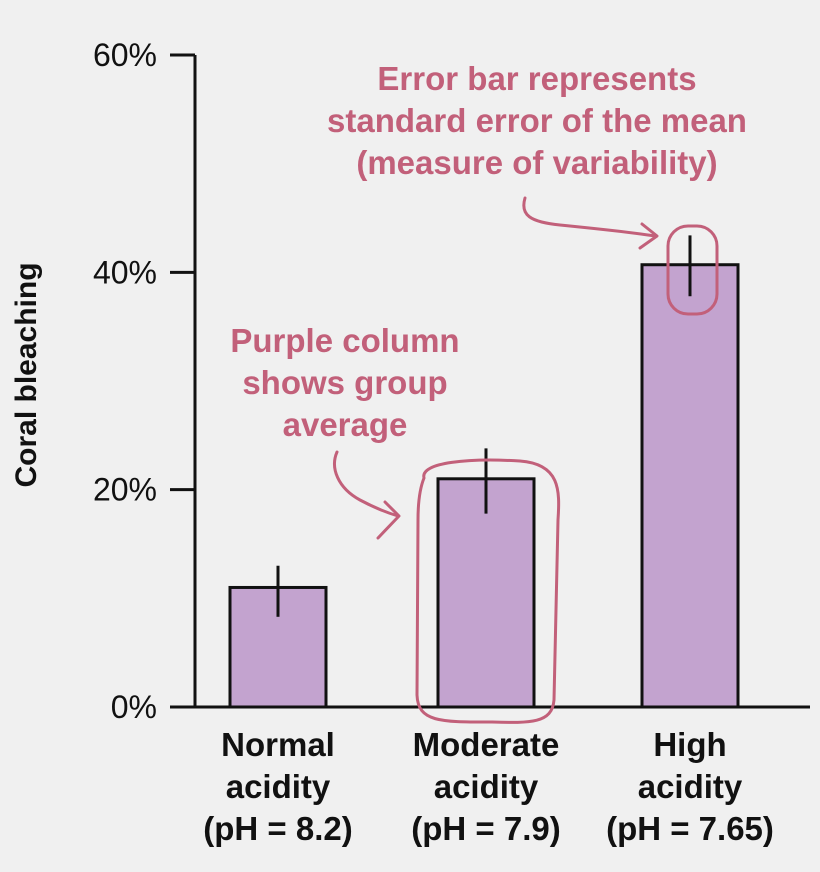  Describe the element at coordinates (388, 520) in the screenshot. I see `column-arrowhead` at that location.